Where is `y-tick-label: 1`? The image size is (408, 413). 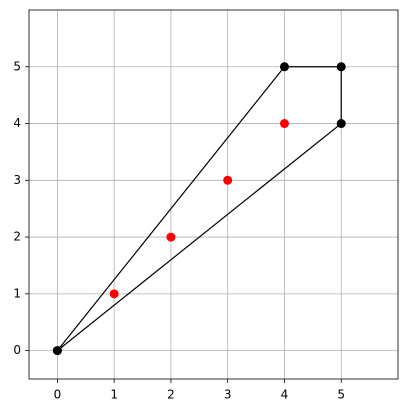 y-tick-label: 1 is located at coordinates (17, 293).